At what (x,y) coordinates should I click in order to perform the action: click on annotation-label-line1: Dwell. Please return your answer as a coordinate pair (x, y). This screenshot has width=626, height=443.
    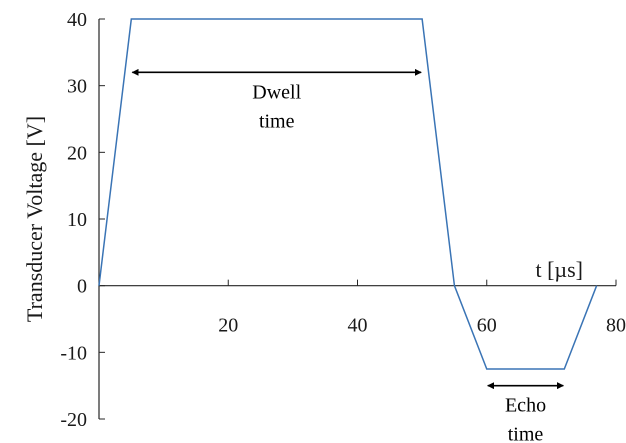
    Looking at the image, I should click on (276, 92).